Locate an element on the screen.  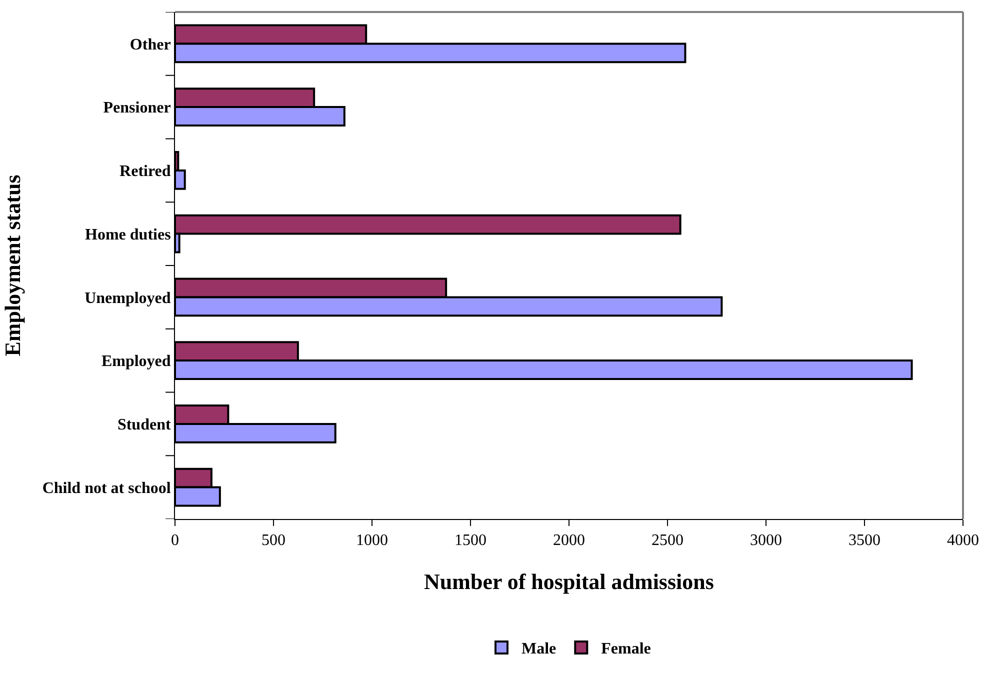
x-tick-label: 3000 is located at coordinates (766, 541).